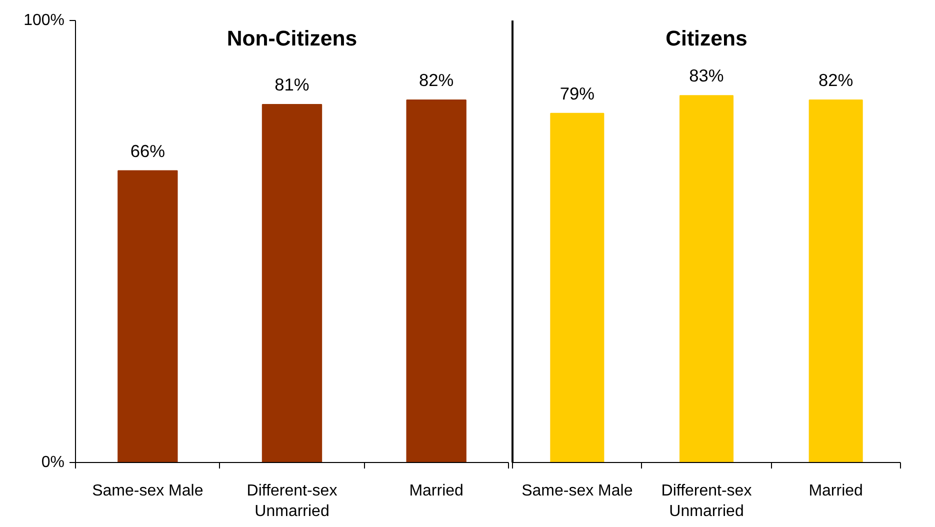 The width and height of the screenshot is (935, 527). Describe the element at coordinates (577, 93) in the screenshot. I see `data-label: 79%` at that location.